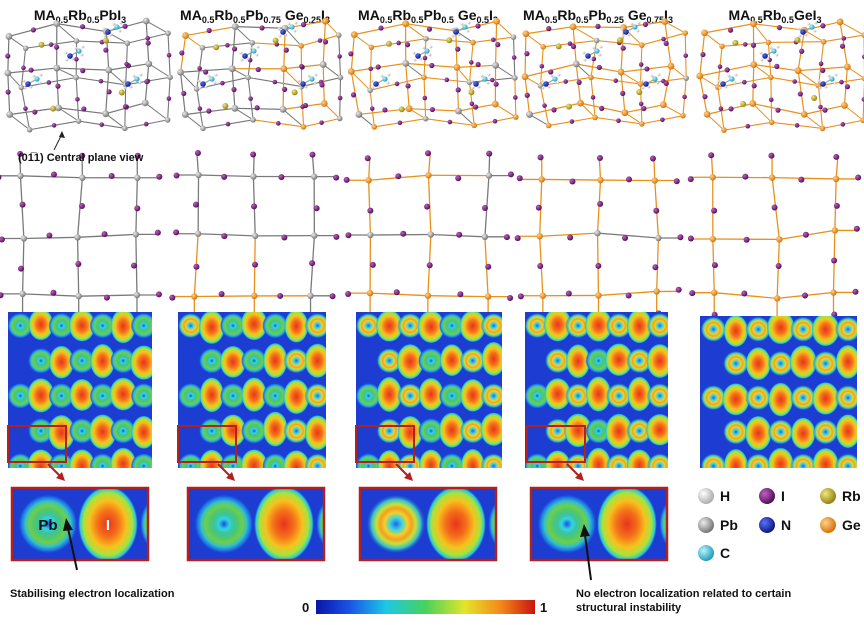 Image resolution: width=864 pixels, height=625 pixels. Describe the element at coordinates (80, 16) in the screenshot. I see `column-title: MA0.5Rb0.5PbI3` at that location.